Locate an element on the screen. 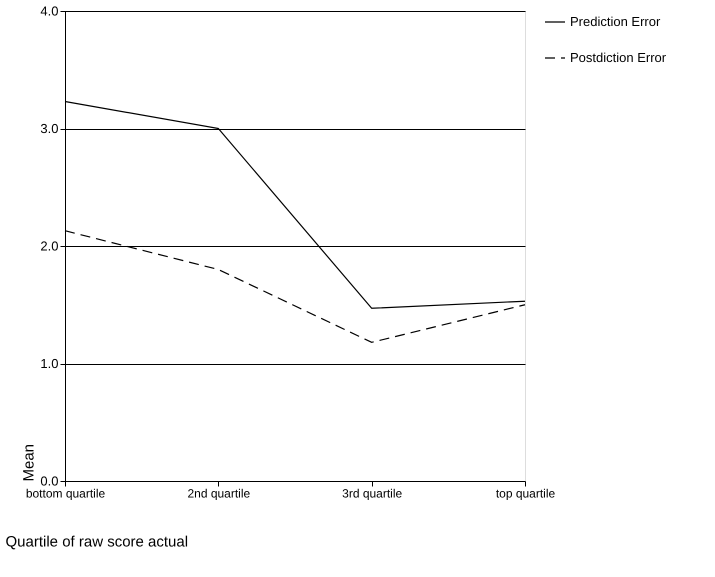 This screenshot has width=715, height=577. legend-label: Postdiction Error is located at coordinates (618, 57).